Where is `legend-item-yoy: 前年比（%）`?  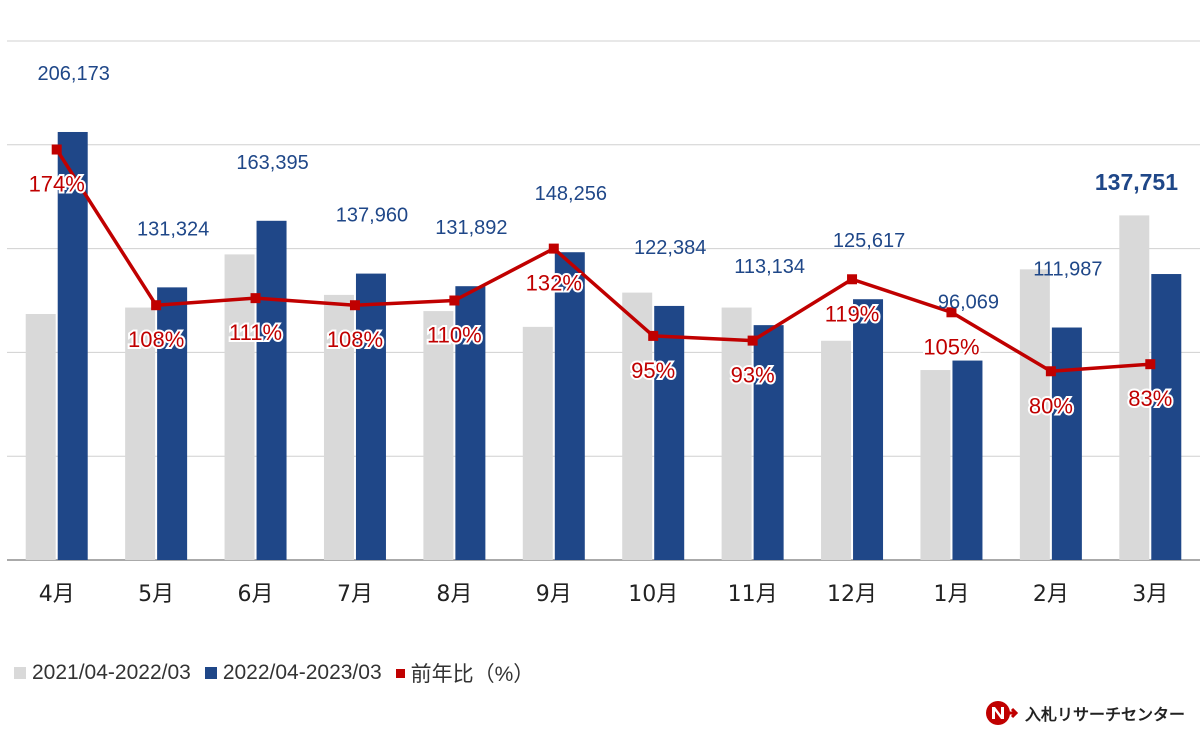 legend-item-yoy: 前年比（%） is located at coordinates (465, 673).